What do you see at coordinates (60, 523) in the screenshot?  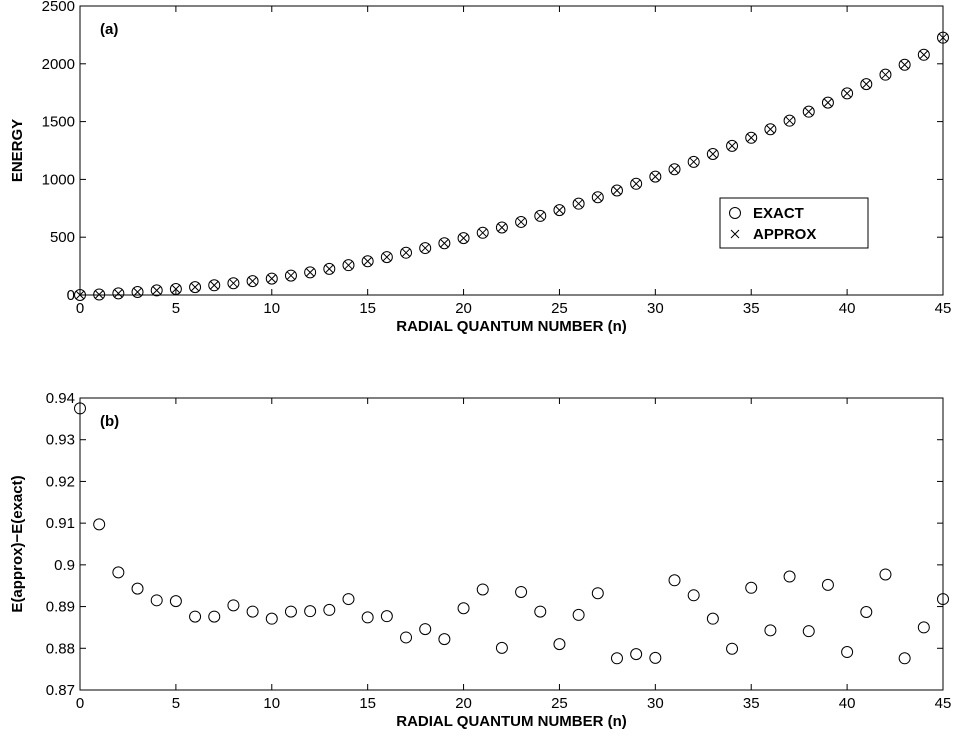 I see `y-tick-label: 0.91` at bounding box center [60, 523].